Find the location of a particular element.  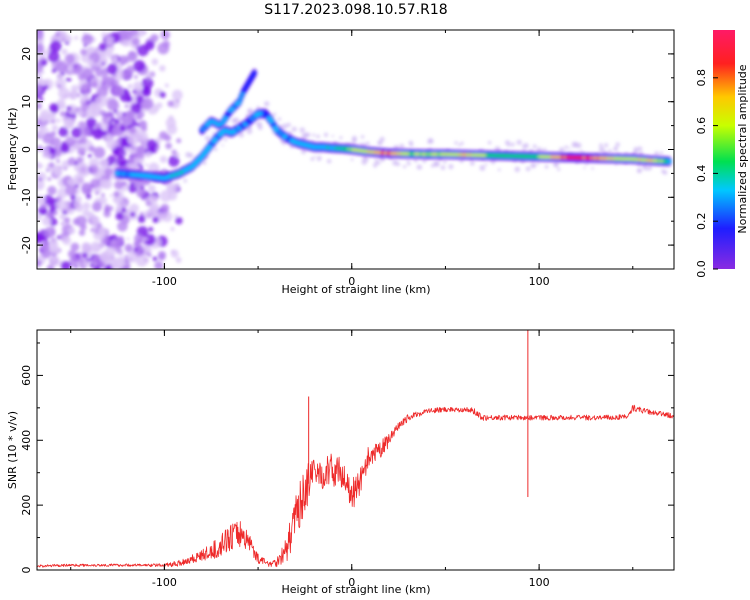

y-tick-label: 400 is located at coordinates (26, 440).